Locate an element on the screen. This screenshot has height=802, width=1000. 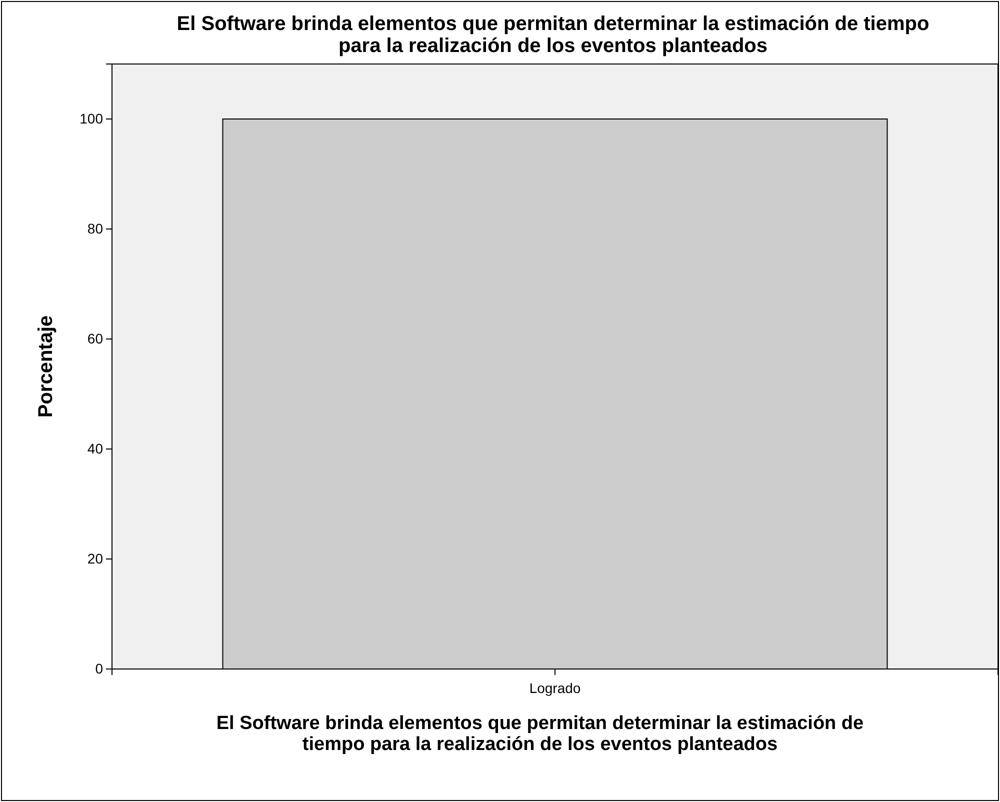
y-tick-label: 40 is located at coordinates (95, 448).